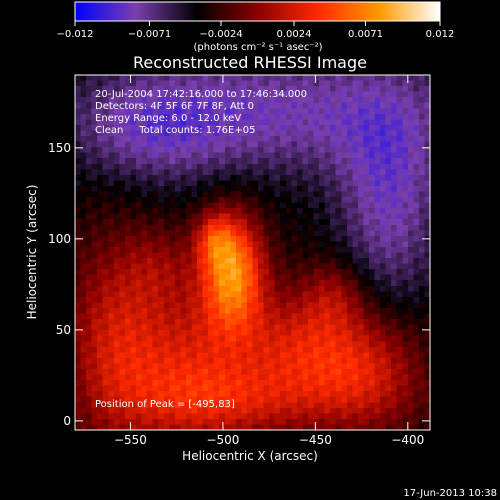 This screenshot has width=500, height=500. What do you see at coordinates (59, 239) in the screenshot?
I see `y-tick-label: 100` at bounding box center [59, 239].